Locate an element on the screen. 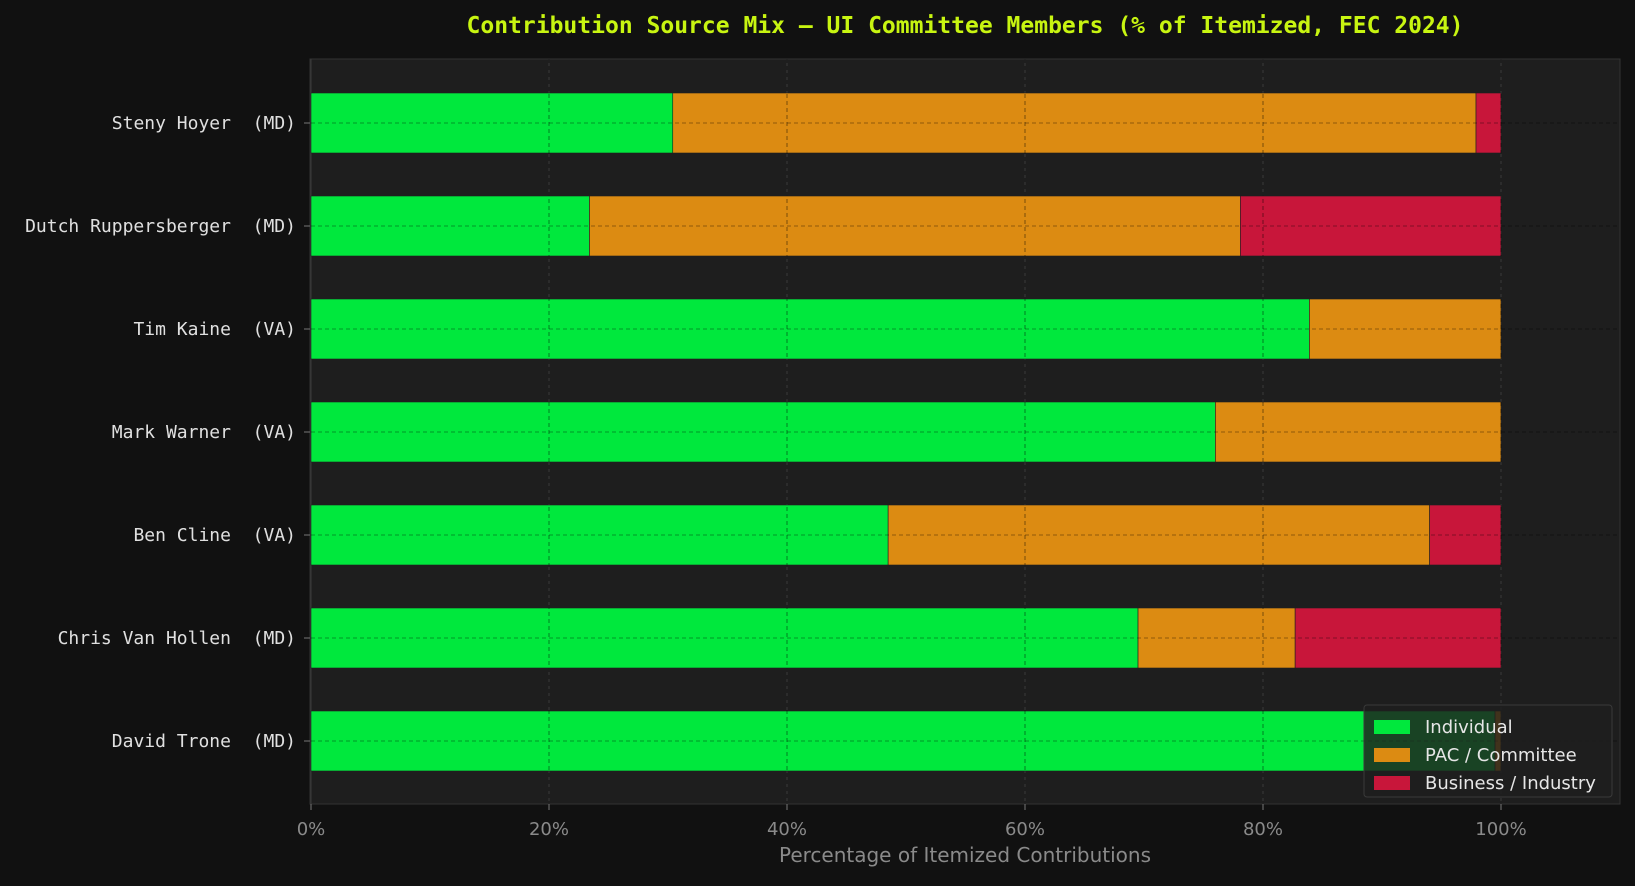 Image resolution: width=1635 pixels, height=886 pixels. y-tick-label: Dutch Ruppersberger (MD) is located at coordinates (160, 226).